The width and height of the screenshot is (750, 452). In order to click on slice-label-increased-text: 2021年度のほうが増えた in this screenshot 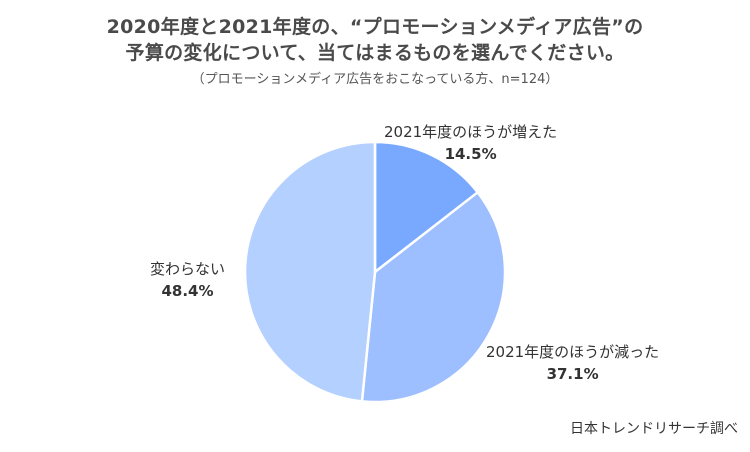, I will do `click(471, 132)`.